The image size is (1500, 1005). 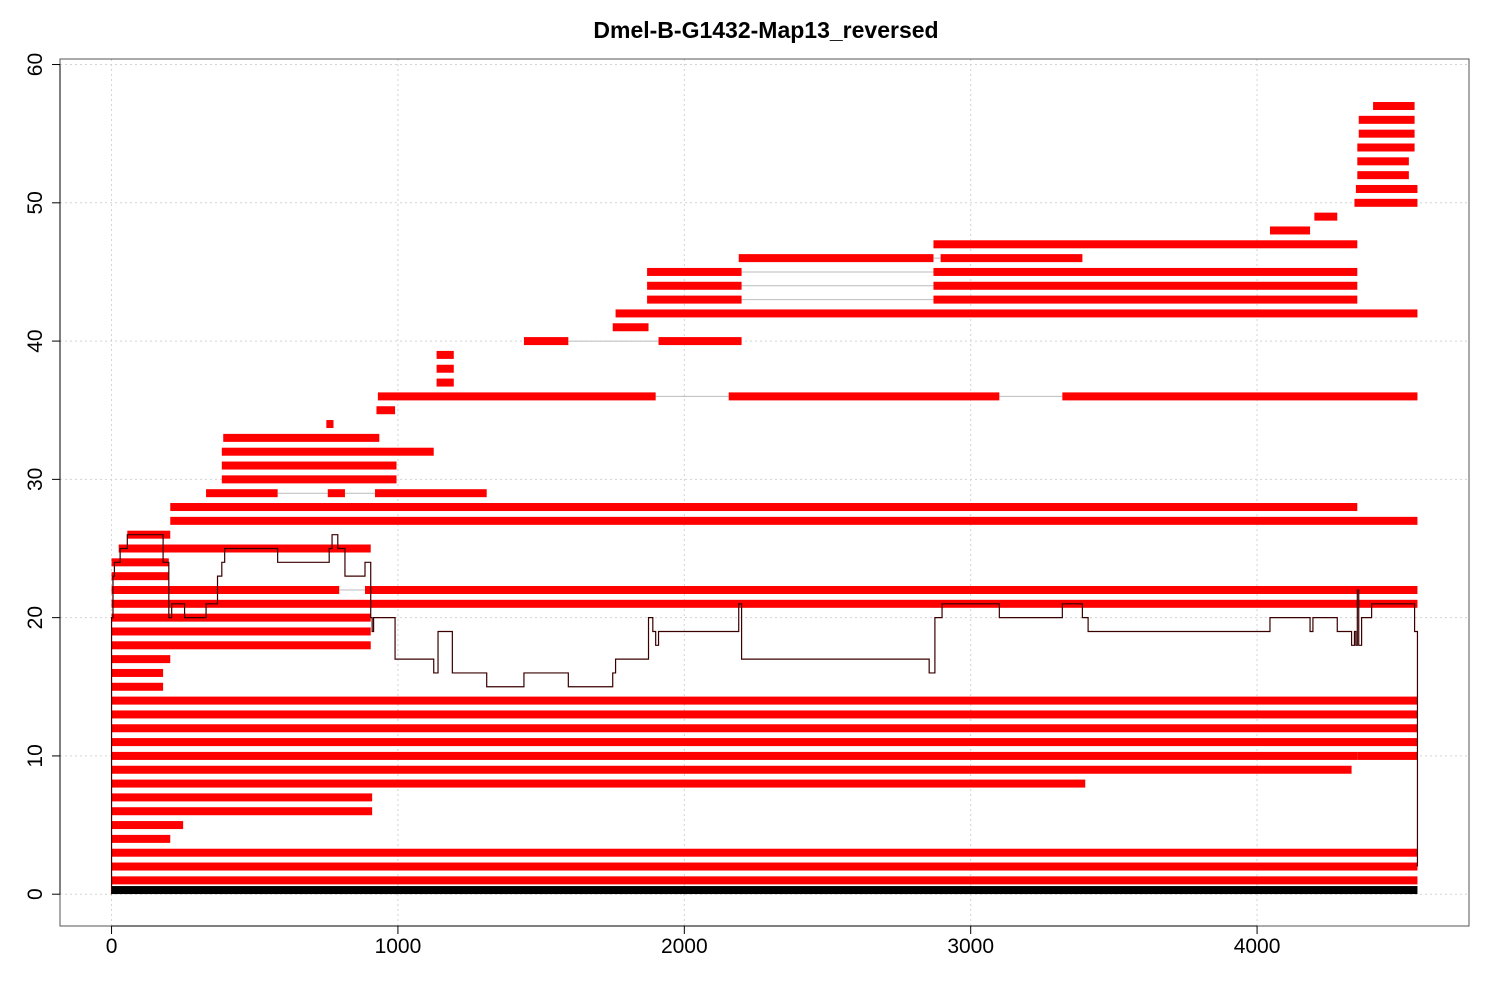 What do you see at coordinates (35, 479) in the screenshot?
I see `y-tick-label: 30` at bounding box center [35, 479].